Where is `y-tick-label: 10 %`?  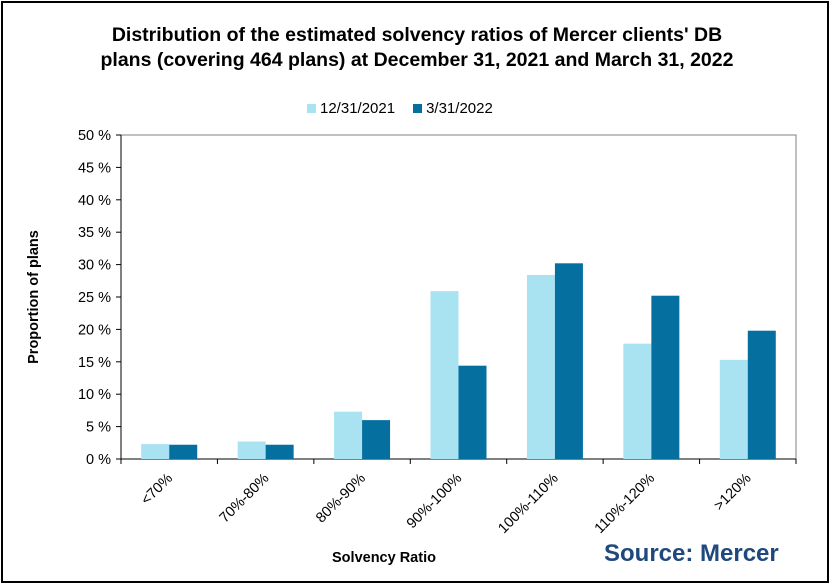
y-tick-label: 10 % is located at coordinates (94, 395).